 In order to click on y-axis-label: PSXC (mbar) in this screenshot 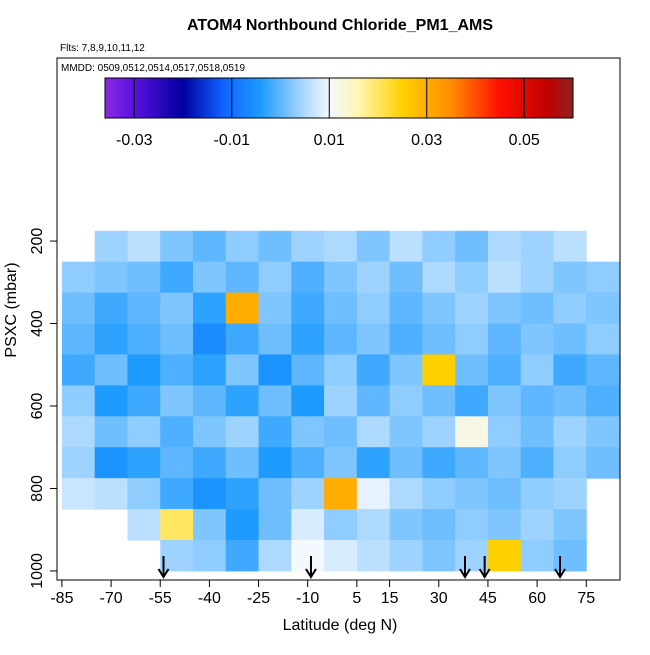, I will do `click(11, 309)`.